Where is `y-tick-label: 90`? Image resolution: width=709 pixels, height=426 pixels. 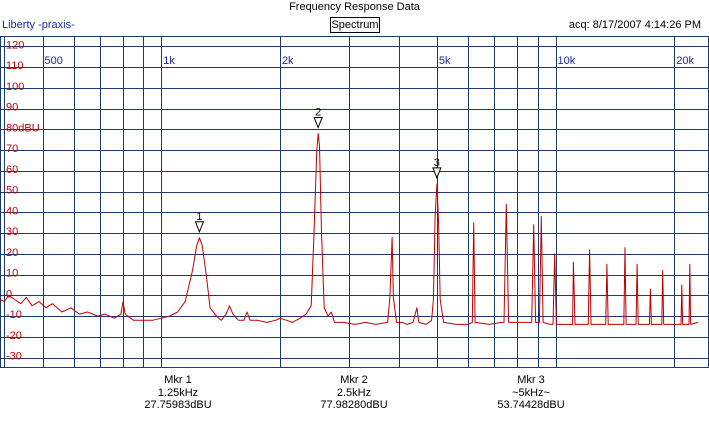 y-tick-label: 90 is located at coordinates (12, 108).